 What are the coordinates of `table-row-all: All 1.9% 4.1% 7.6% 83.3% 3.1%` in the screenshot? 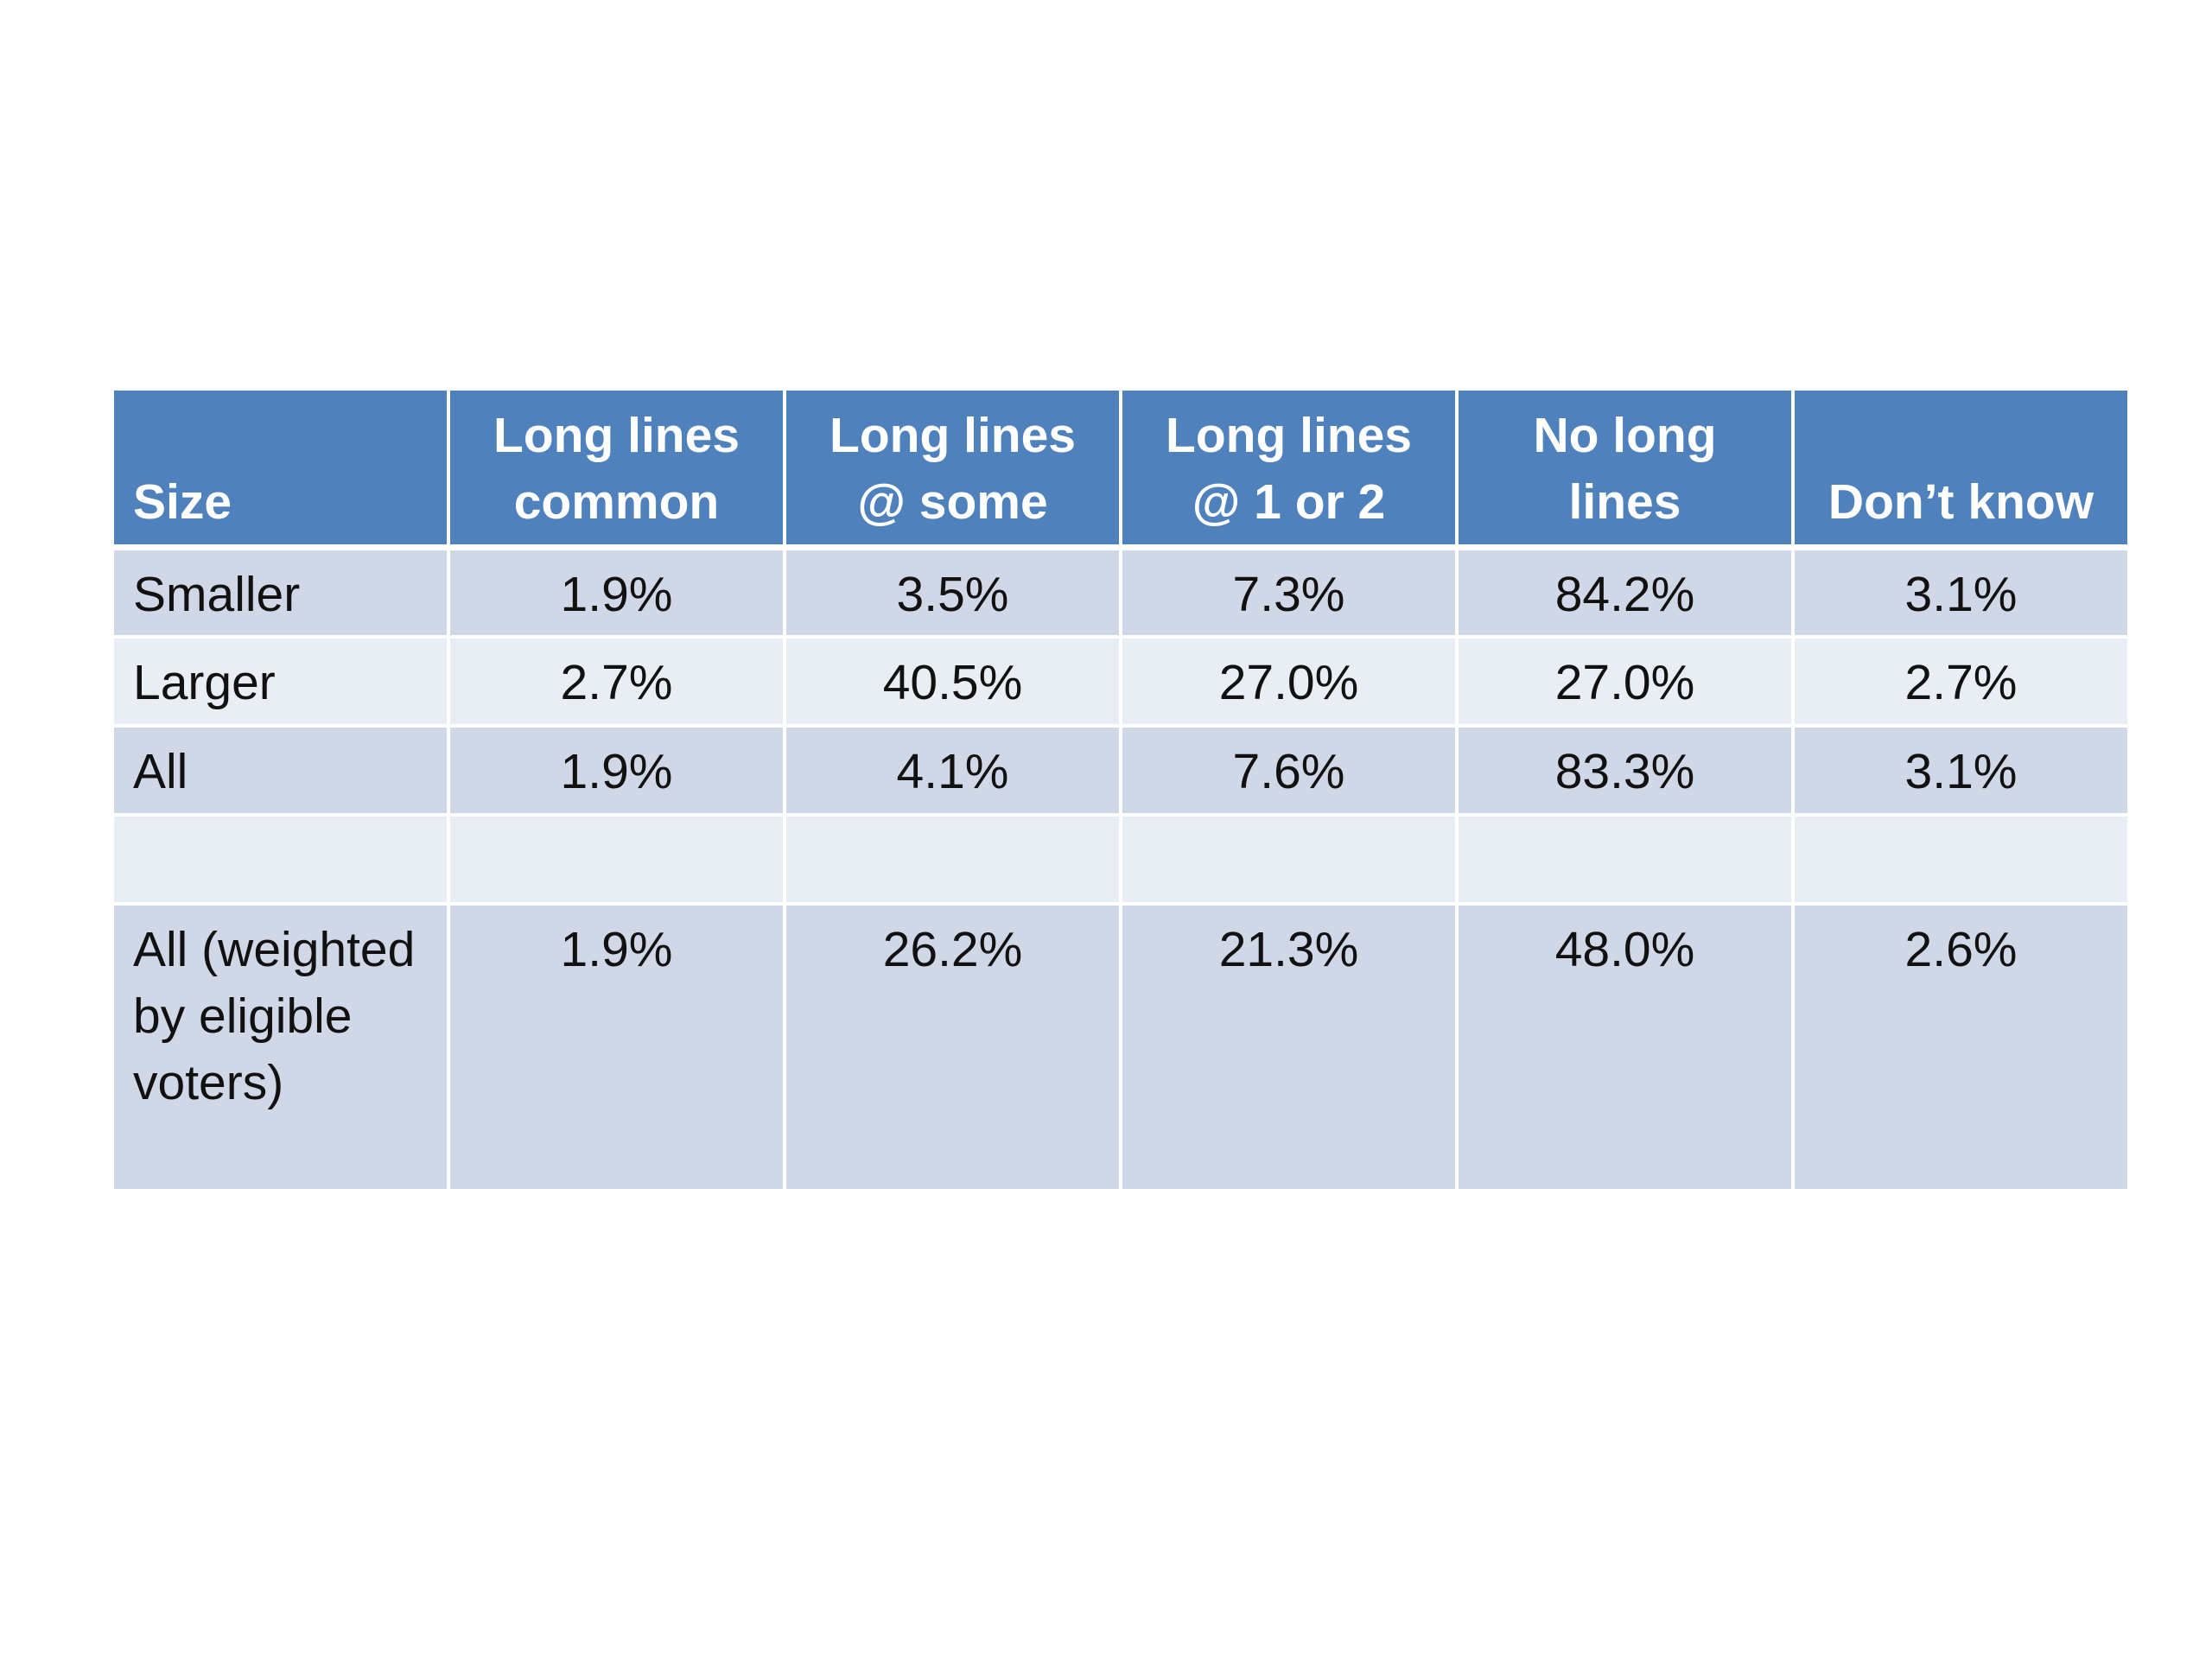 It's located at (1121, 770).